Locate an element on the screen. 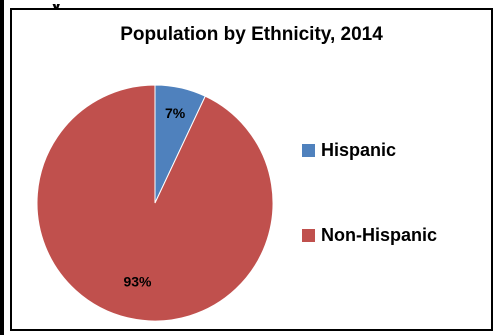  heading-fragment-glyph: y is located at coordinates (56, 4).